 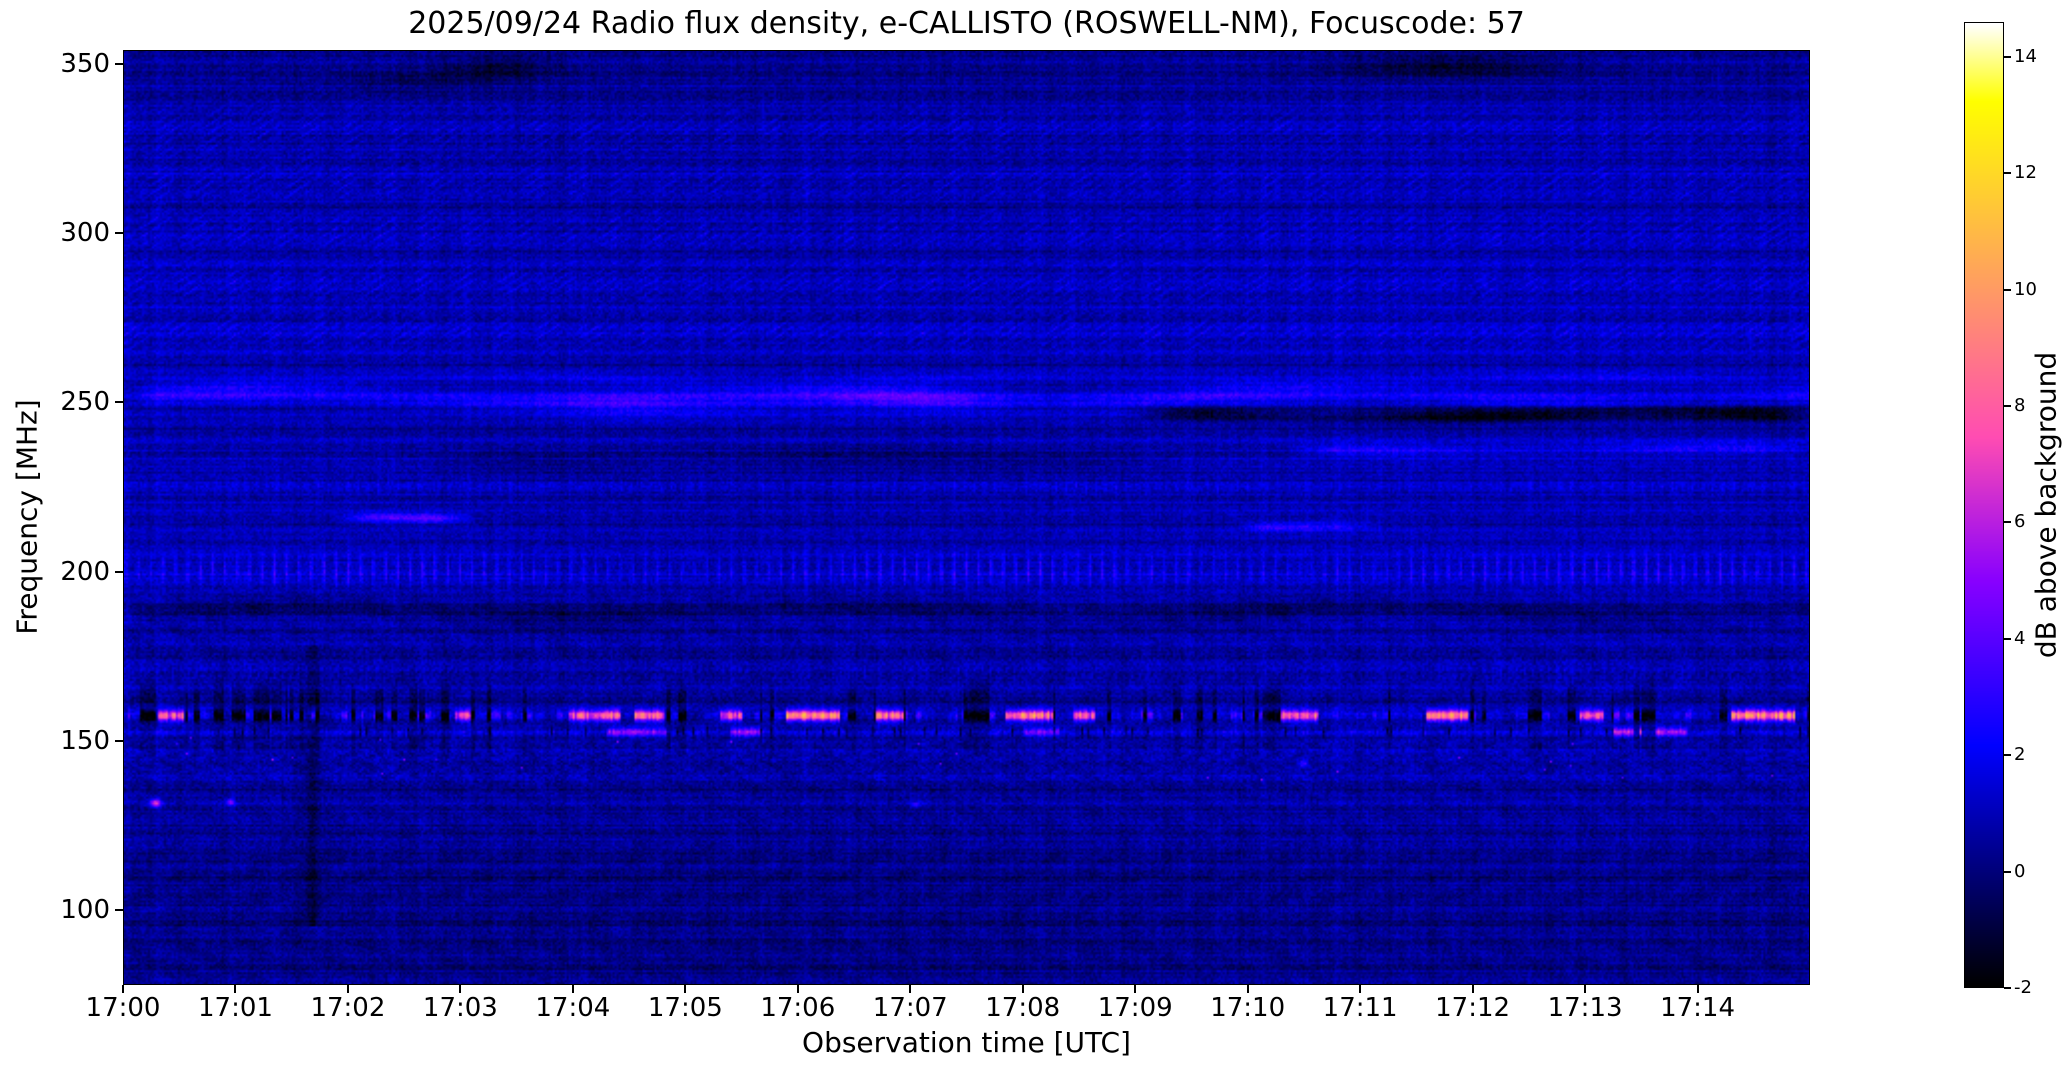 I want to click on colorbar, so click(x=1984, y=505).